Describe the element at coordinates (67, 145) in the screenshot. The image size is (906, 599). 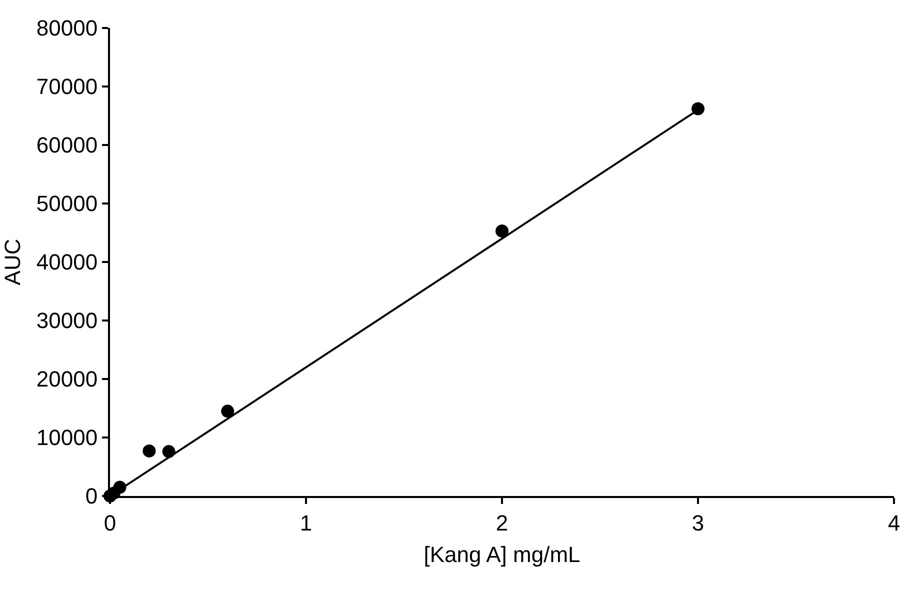
I see `y-tick-label: 60000` at that location.